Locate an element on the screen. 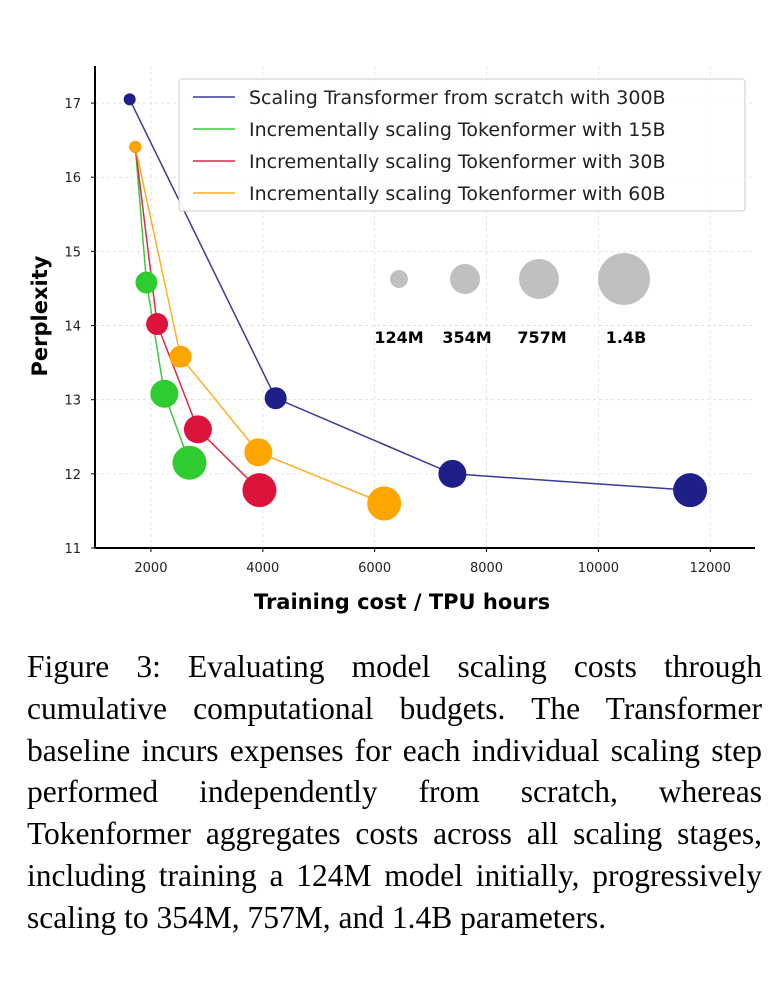 This screenshot has height=1008, width=778. x-tick-label: 6000 is located at coordinates (374, 568).